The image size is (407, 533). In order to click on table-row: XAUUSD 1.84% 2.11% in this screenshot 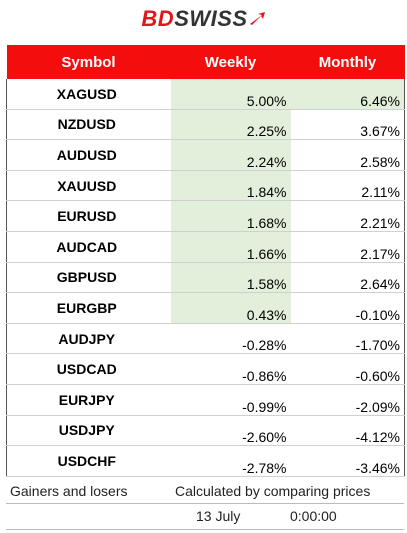, I will do `click(205, 186)`.